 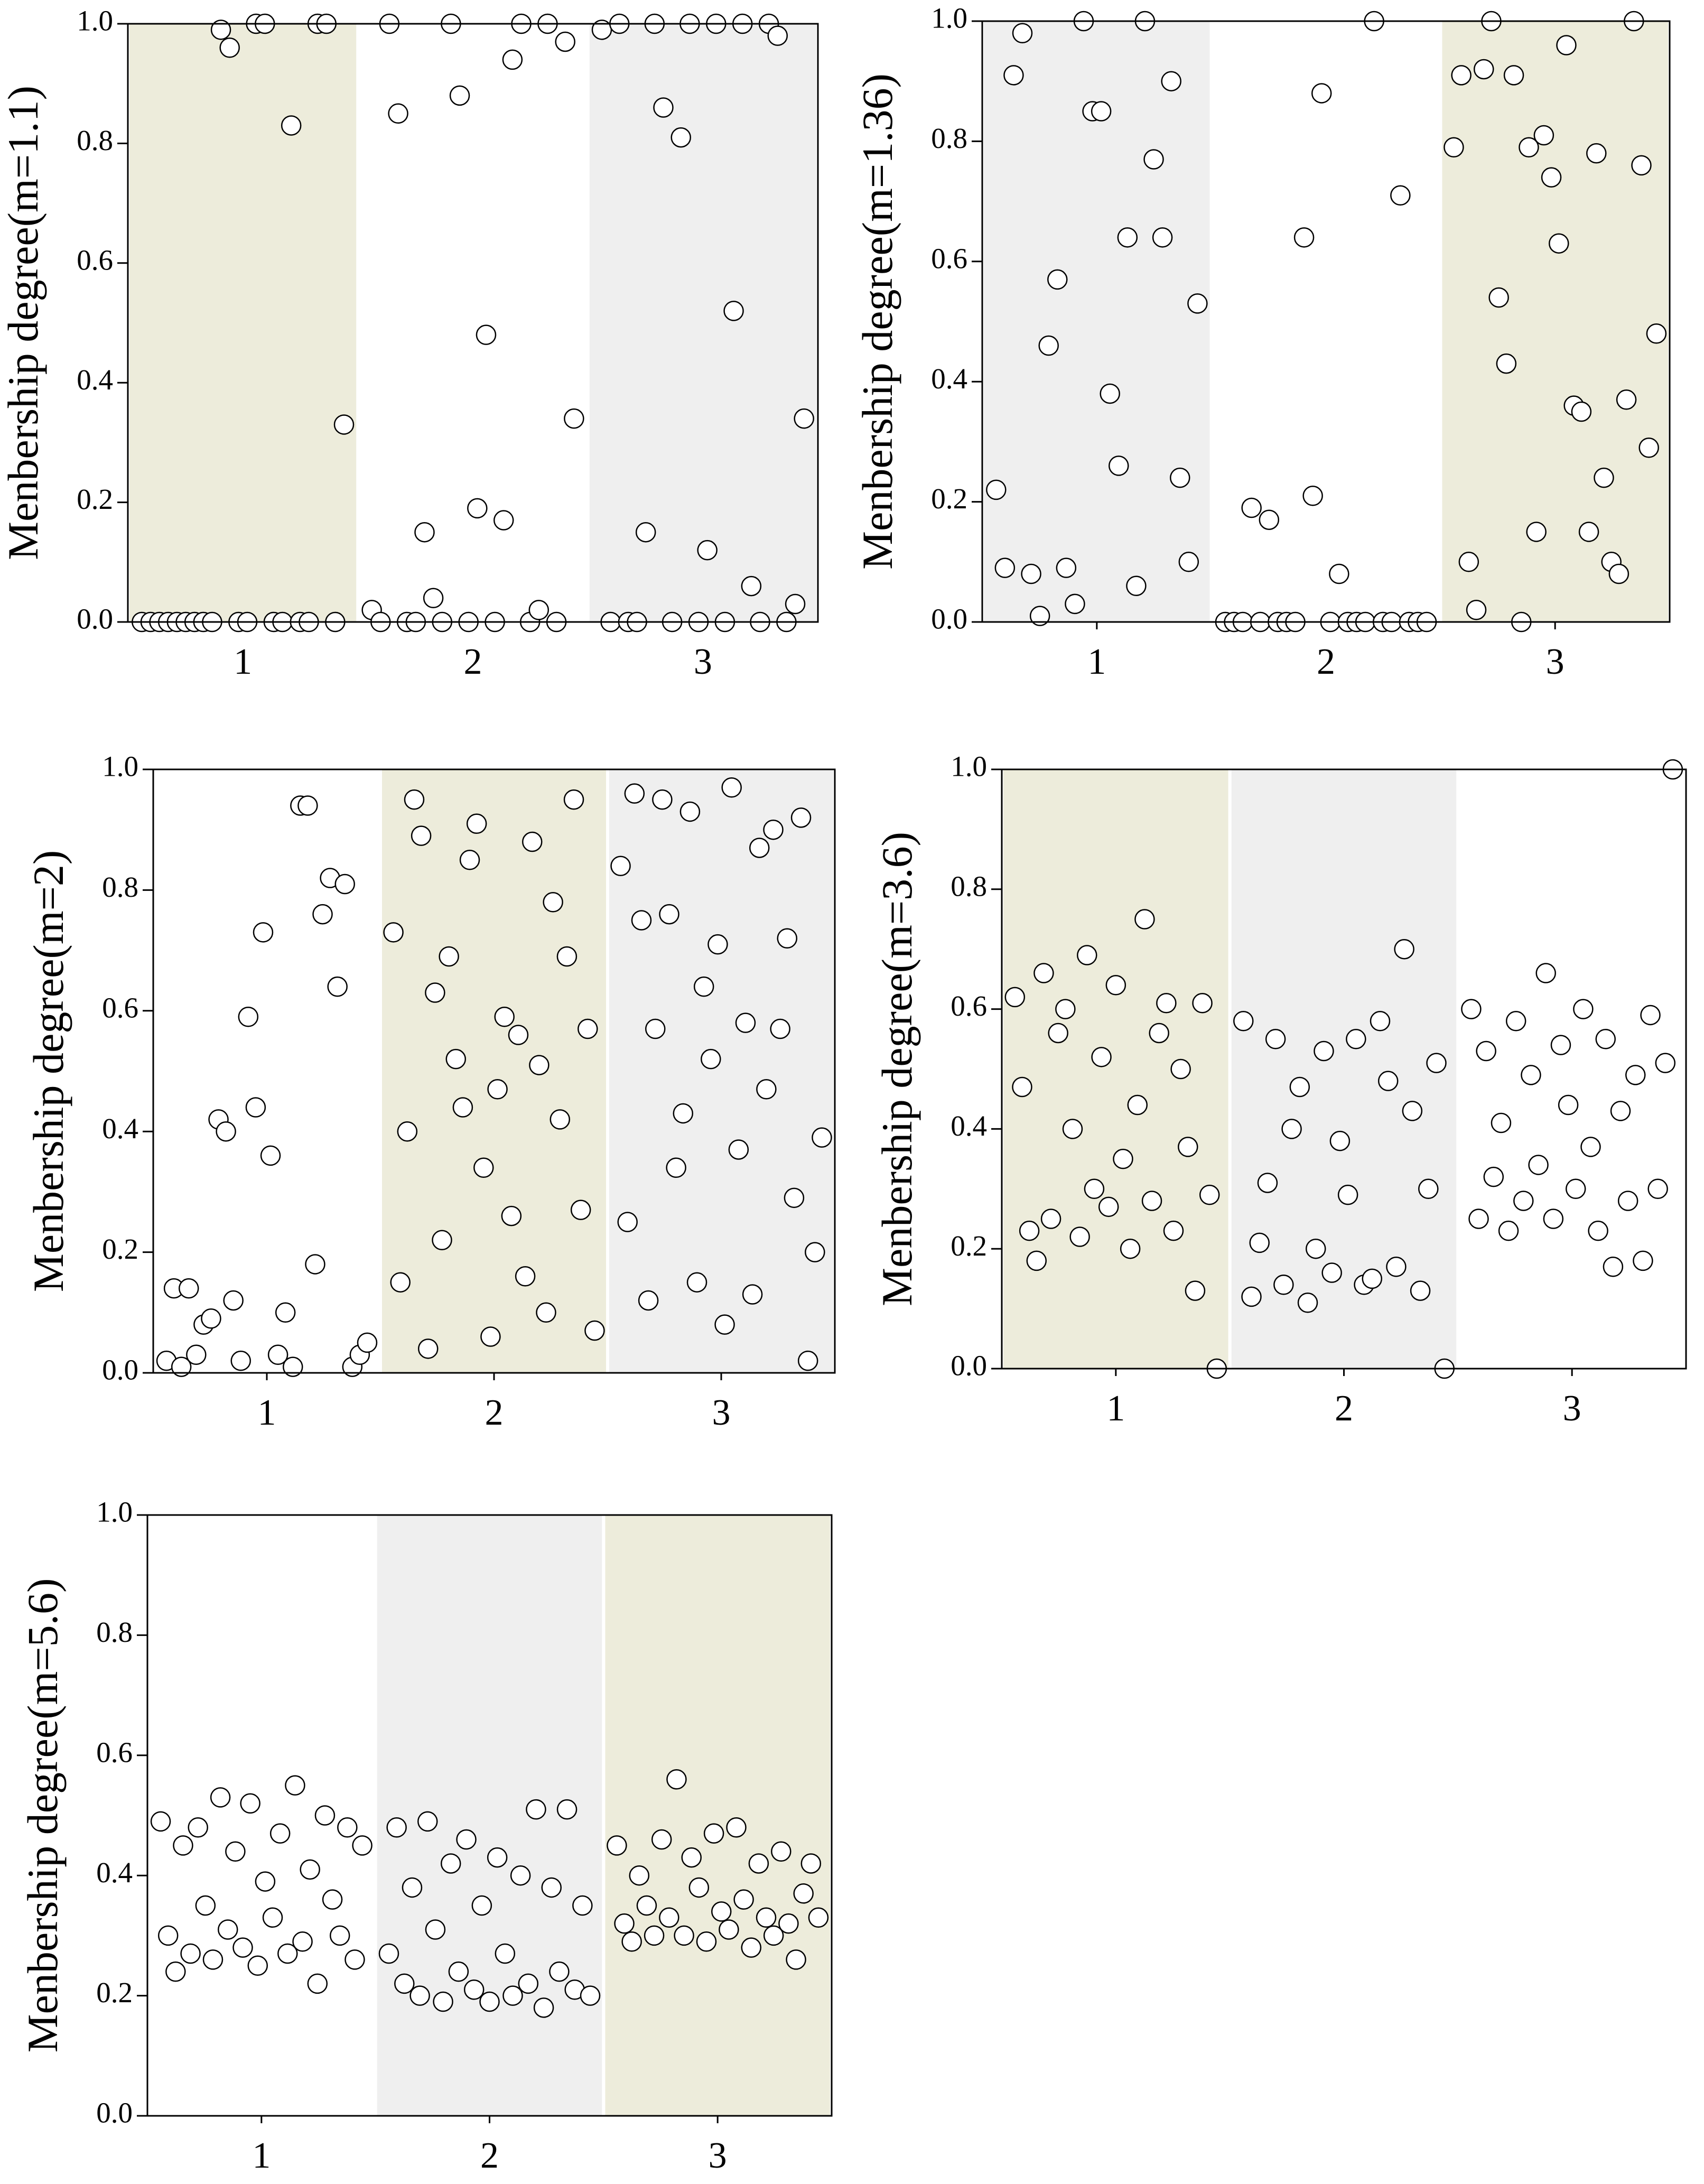 What do you see at coordinates (969, 1246) in the screenshot?
I see `y-tick-label: 0.2` at bounding box center [969, 1246].